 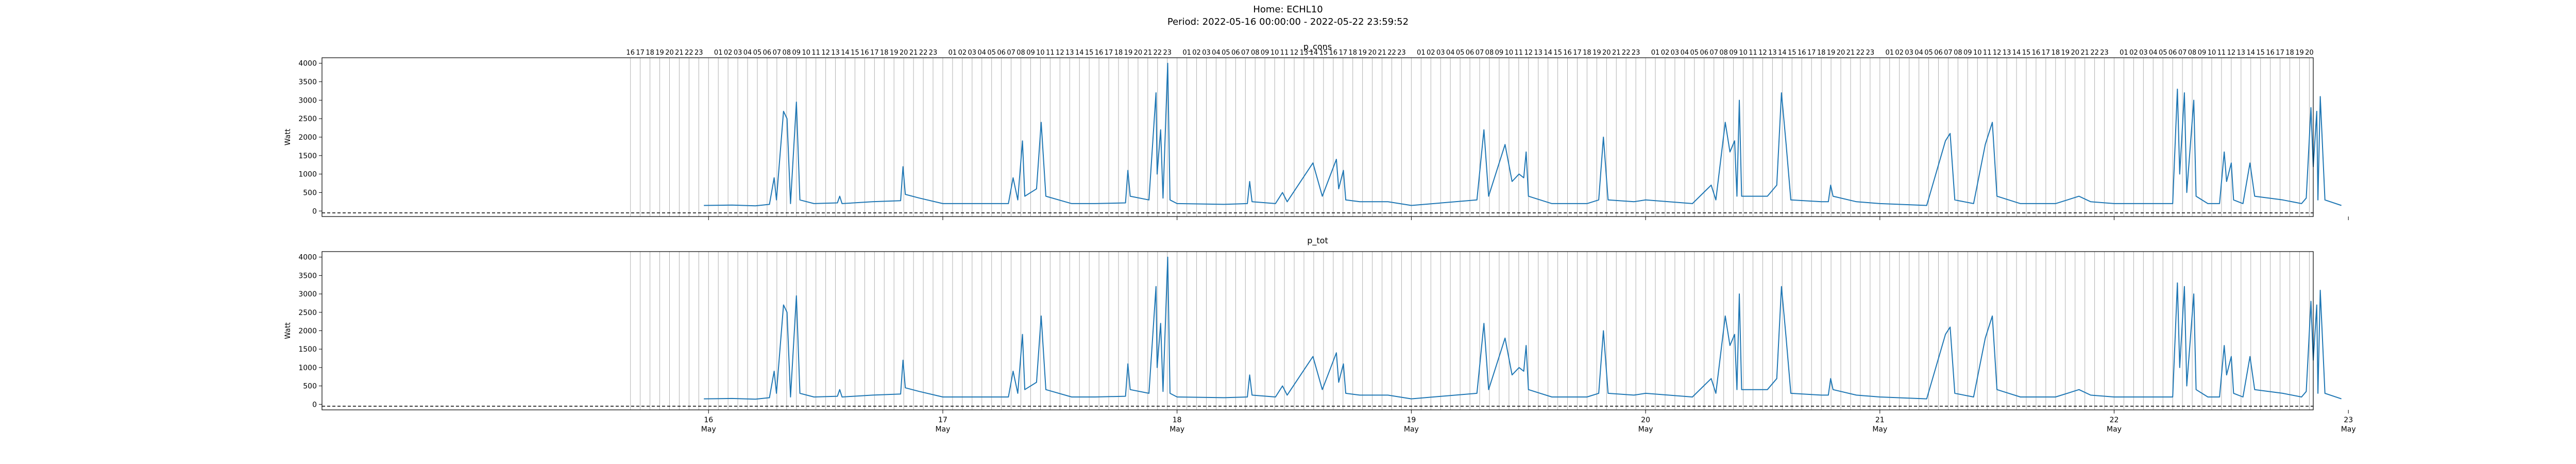 I want to click on x-date-label: 23, so click(x=2348, y=420).